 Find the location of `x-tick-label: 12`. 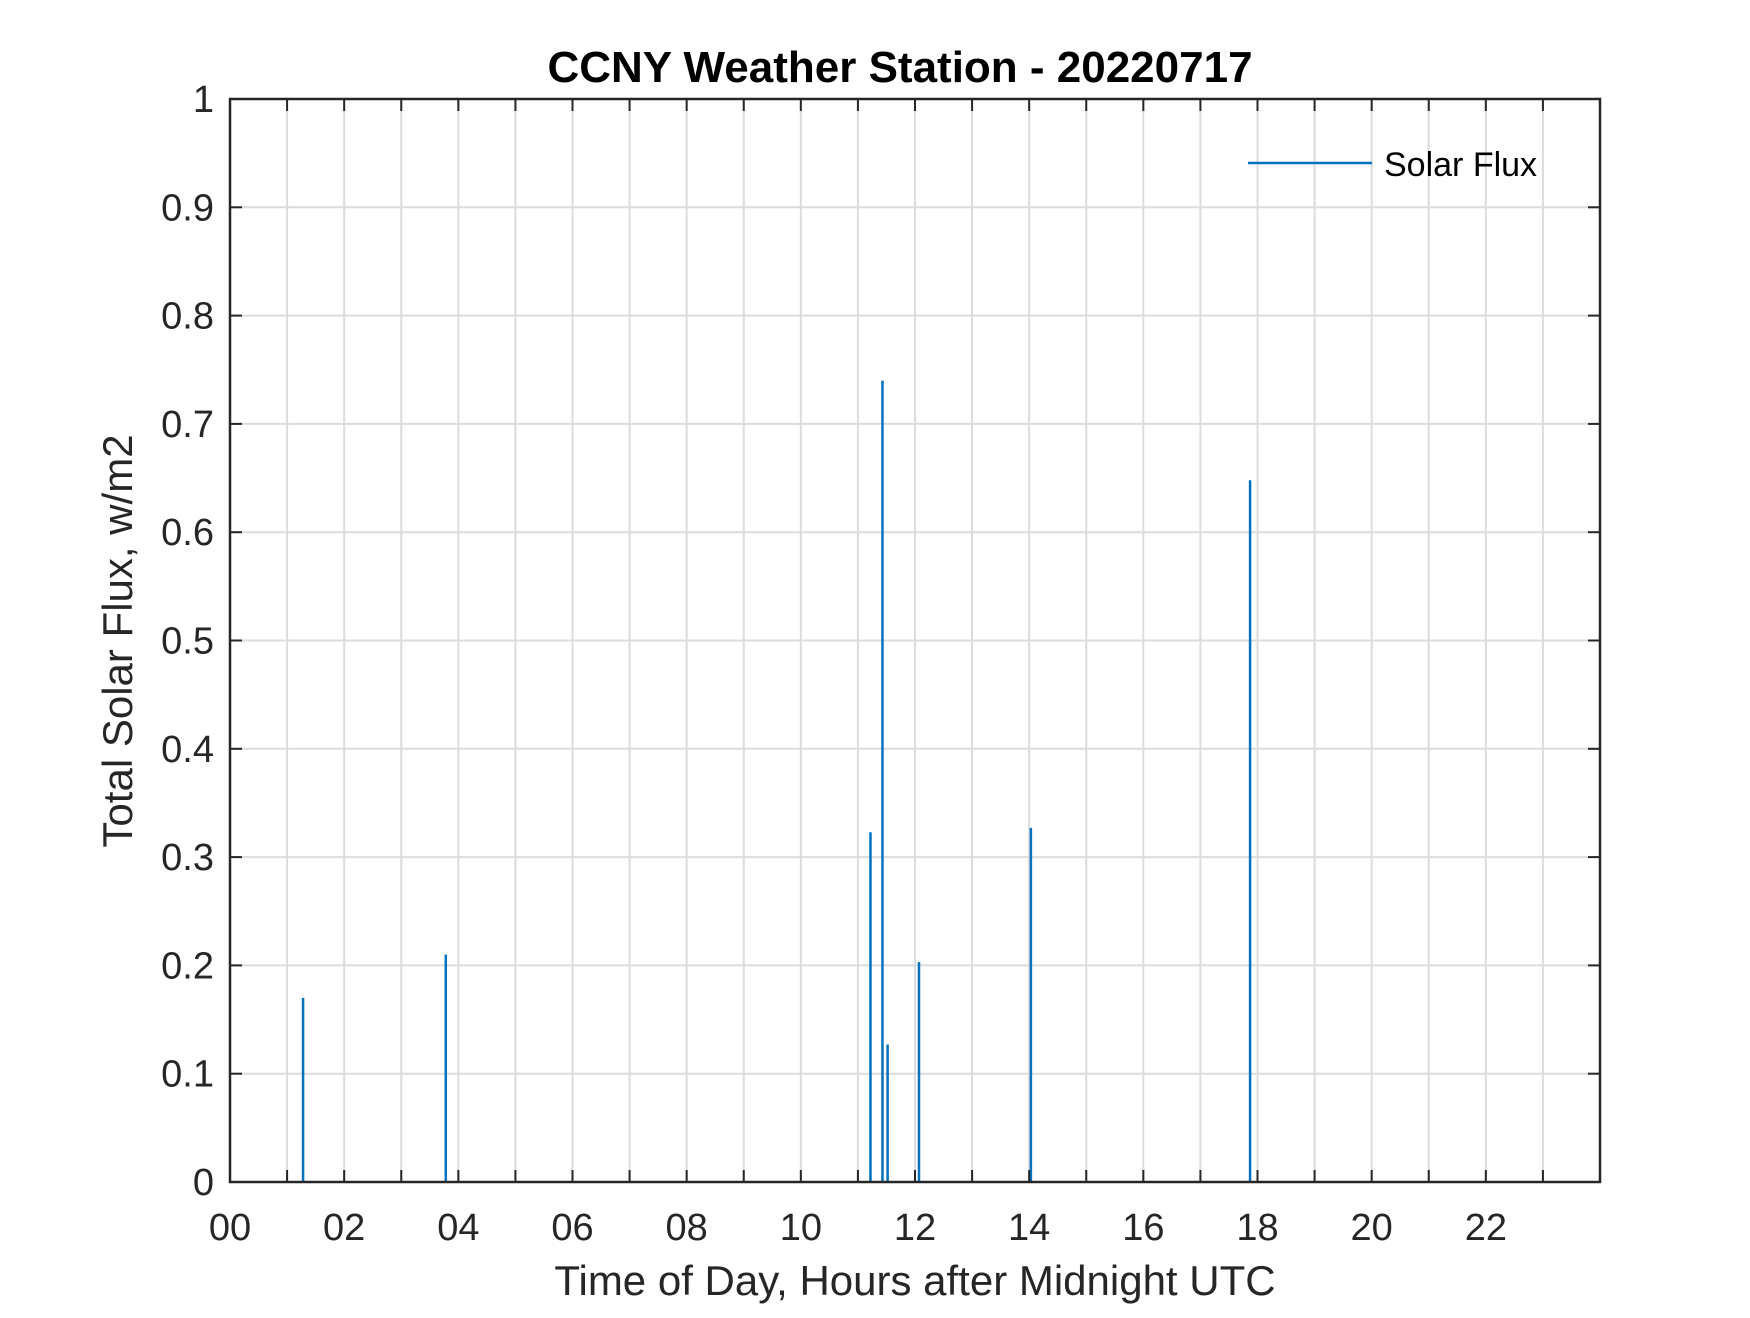

x-tick-label: 12 is located at coordinates (915, 1228).